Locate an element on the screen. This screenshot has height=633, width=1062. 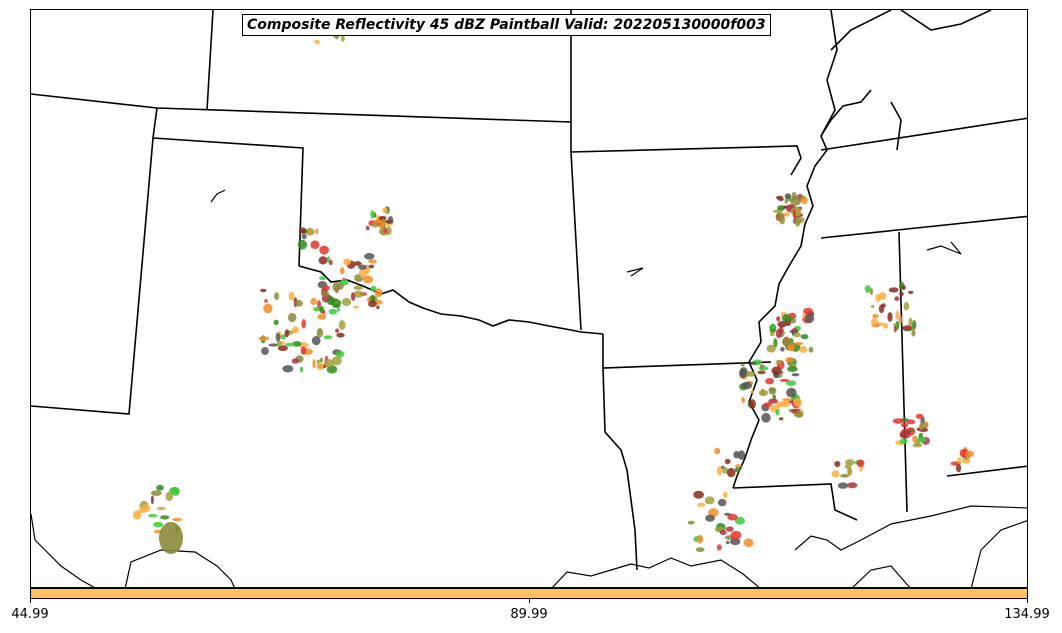
colorbar-tick-label-min: 44.99 is located at coordinates (30, 614).